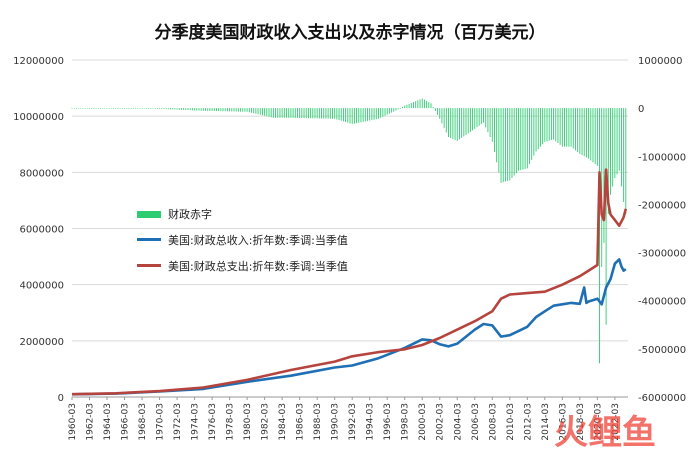  I want to click on left-tick-label: 8000000, so click(41, 173).